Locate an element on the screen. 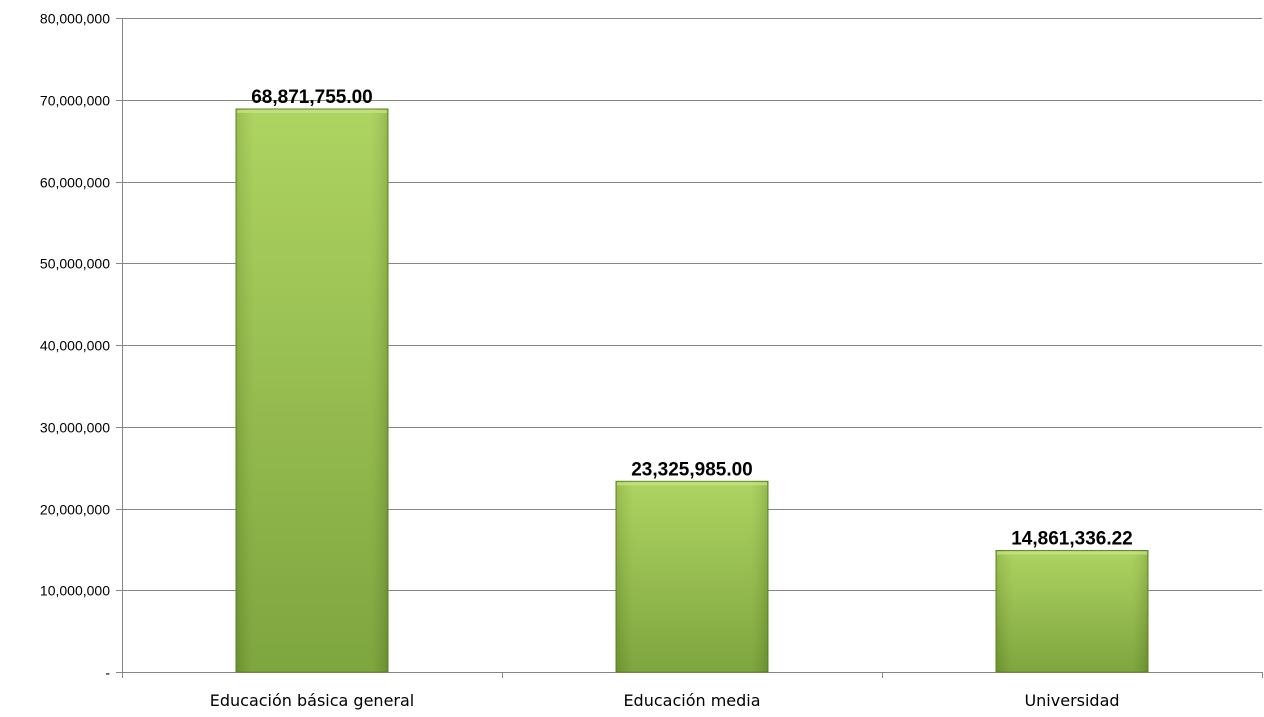 The image size is (1264, 717). y-tick-label: 60,000,000 is located at coordinates (75, 183).